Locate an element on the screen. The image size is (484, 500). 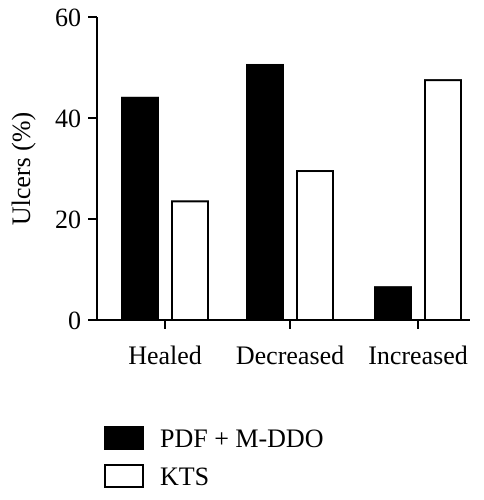
bar-pdf-m-ddo-healed is located at coordinates (140, 208).